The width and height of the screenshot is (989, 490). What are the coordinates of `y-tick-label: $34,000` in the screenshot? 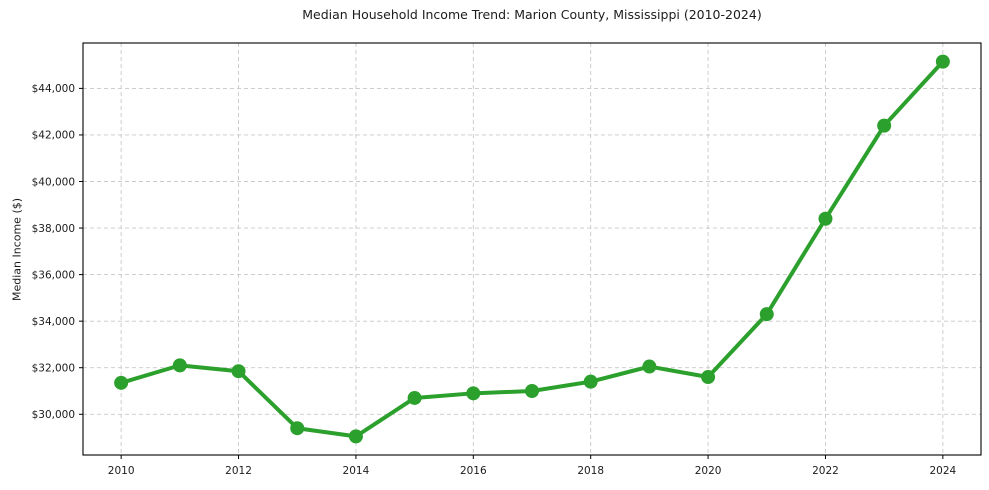 It's located at (53, 322).